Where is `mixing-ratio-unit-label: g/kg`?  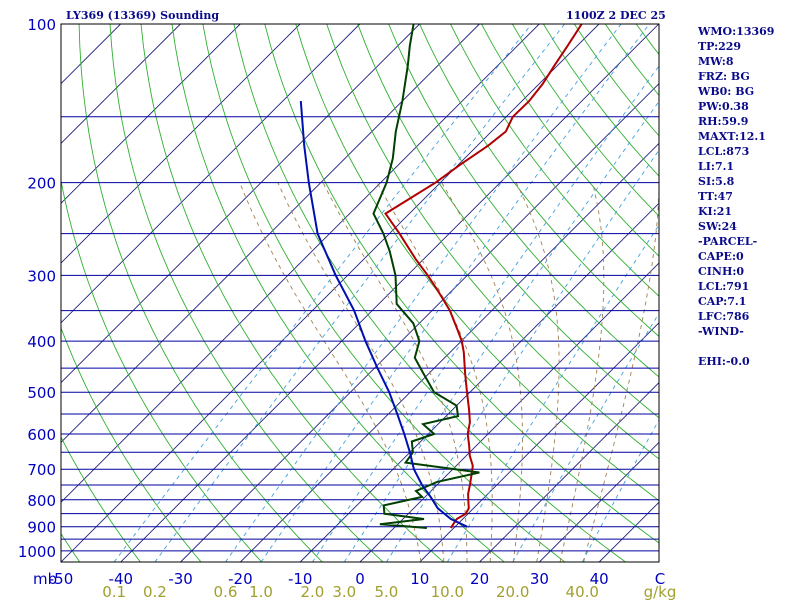
mixing-ratio-unit-label: g/kg is located at coordinates (660, 591).